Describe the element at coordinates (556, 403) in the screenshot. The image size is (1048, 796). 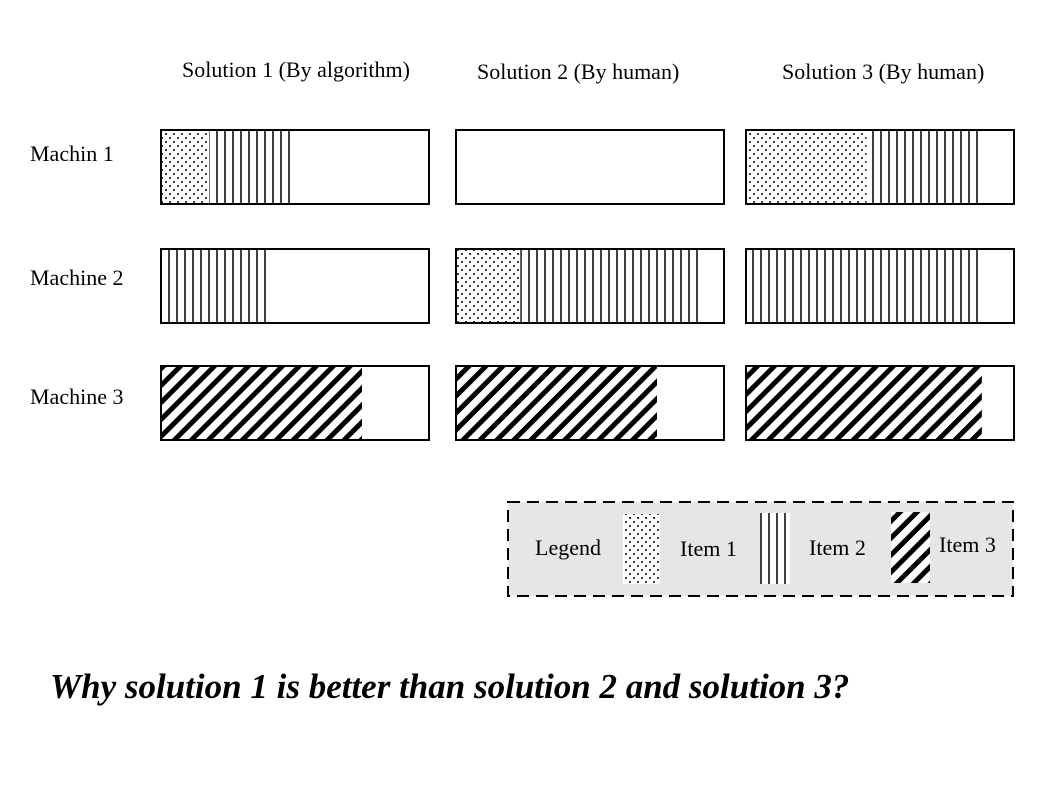
I see `segment-item-3-r3-s2` at that location.